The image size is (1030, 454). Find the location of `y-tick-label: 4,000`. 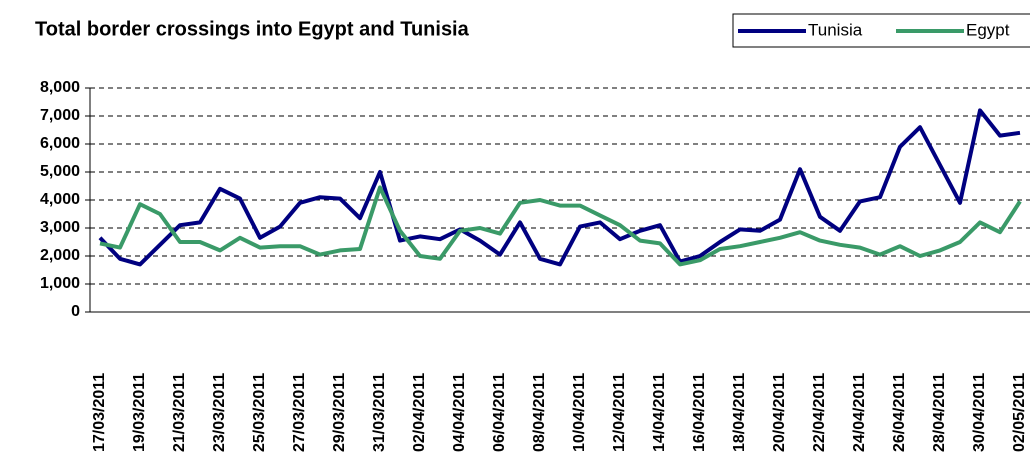

y-tick-label: 4,000 is located at coordinates (60, 199).